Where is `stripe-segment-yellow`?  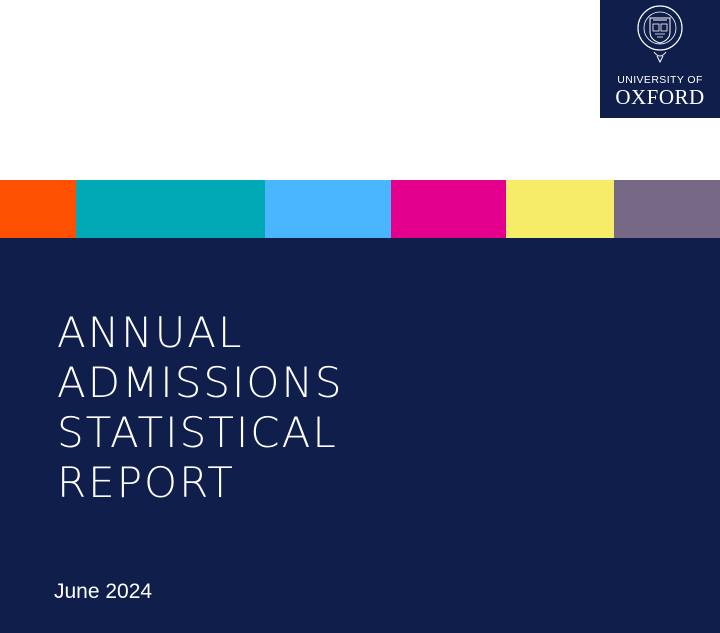
stripe-segment-yellow is located at coordinates (560, 209).